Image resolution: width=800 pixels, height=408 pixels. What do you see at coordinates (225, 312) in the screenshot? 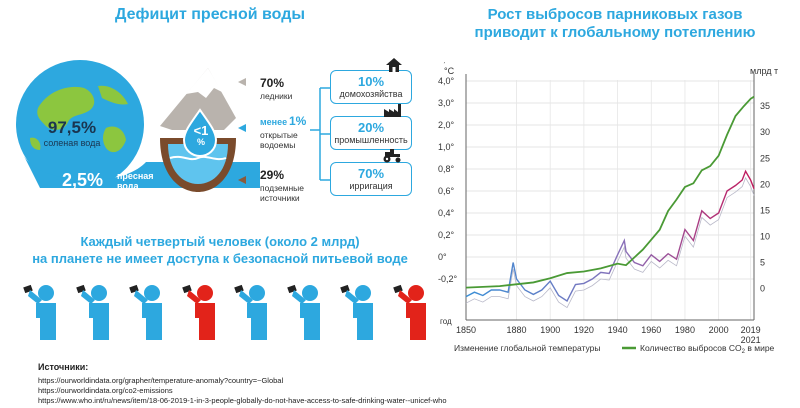
I see `people-row` at bounding box center [225, 312].